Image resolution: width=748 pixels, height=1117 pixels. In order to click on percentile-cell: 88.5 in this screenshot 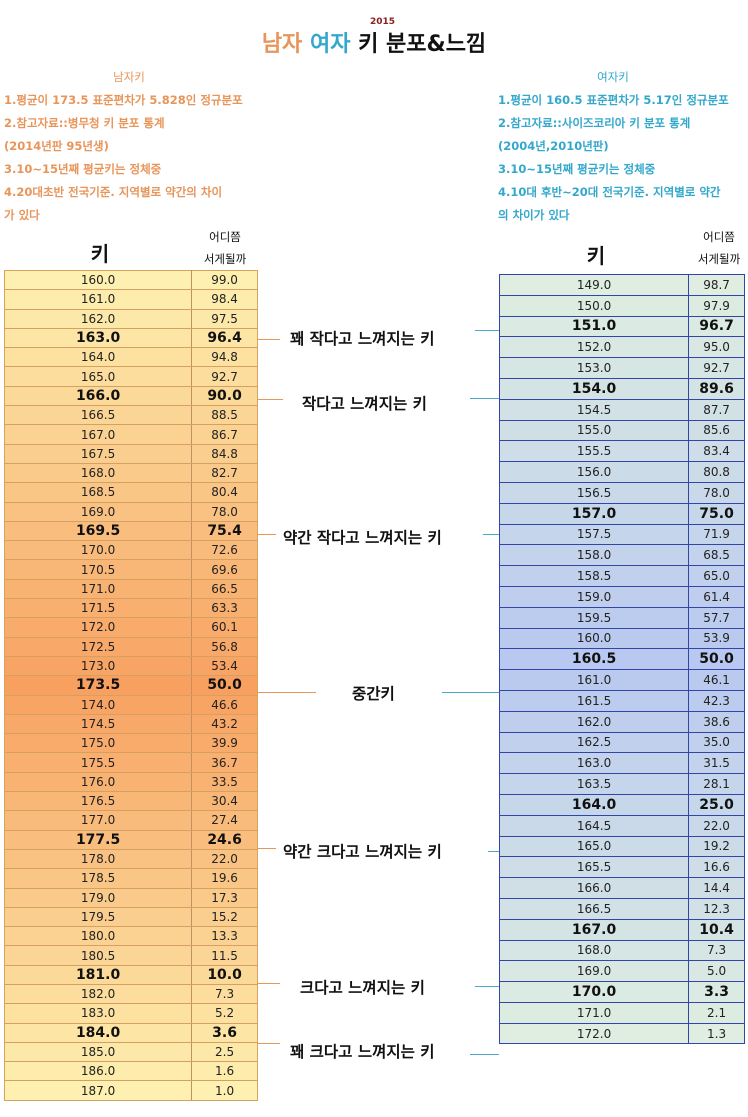, I will do `click(224, 415)`.